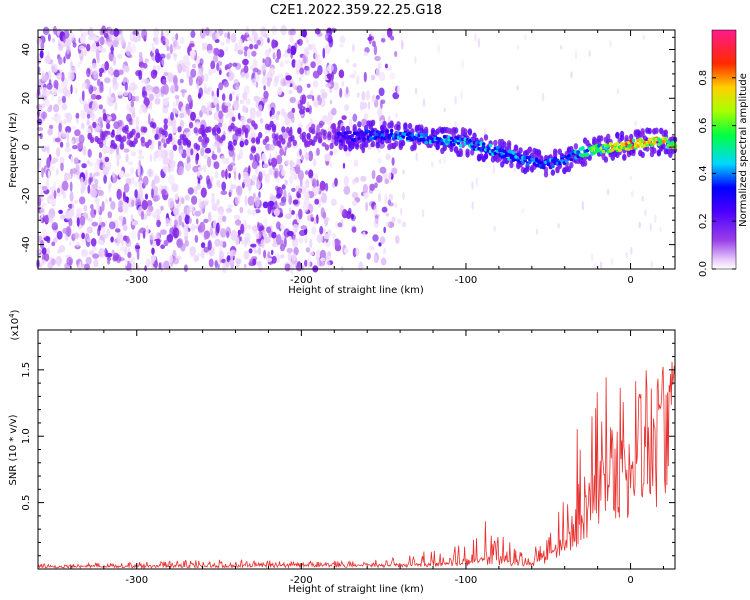 Image resolution: width=750 pixels, height=600 pixels. What do you see at coordinates (703, 269) in the screenshot?
I see `colorbar-tick-label: 0.0` at bounding box center [703, 269].